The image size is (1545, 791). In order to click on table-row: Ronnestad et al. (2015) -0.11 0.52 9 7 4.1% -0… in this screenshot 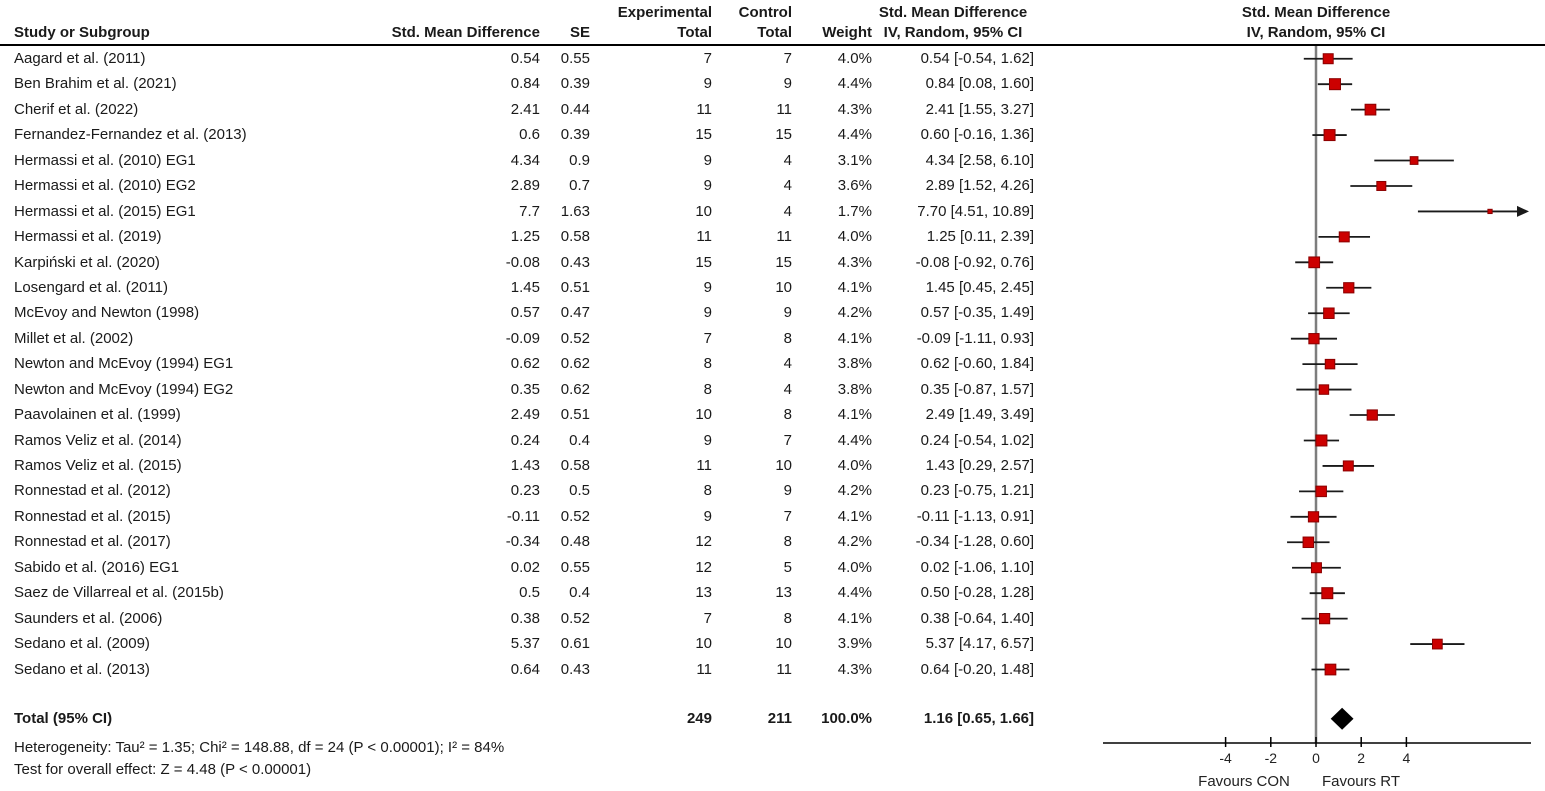, I will do `click(517, 516)`.